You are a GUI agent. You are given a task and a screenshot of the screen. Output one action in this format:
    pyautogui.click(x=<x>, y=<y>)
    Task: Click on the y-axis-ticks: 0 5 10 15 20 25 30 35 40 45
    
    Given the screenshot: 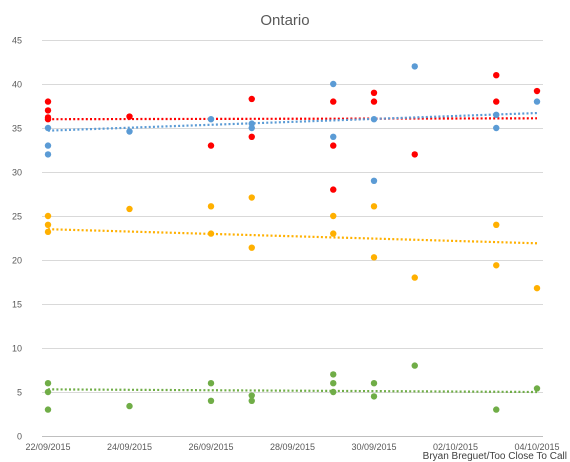 What is the action you would take?
    pyautogui.click(x=17, y=239)
    